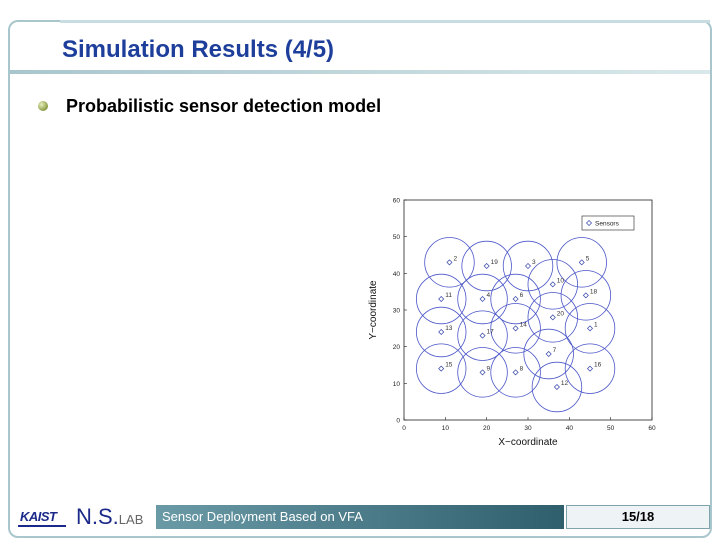  Describe the element at coordinates (561, 313) in the screenshot. I see `sensor-label: 20` at that location.